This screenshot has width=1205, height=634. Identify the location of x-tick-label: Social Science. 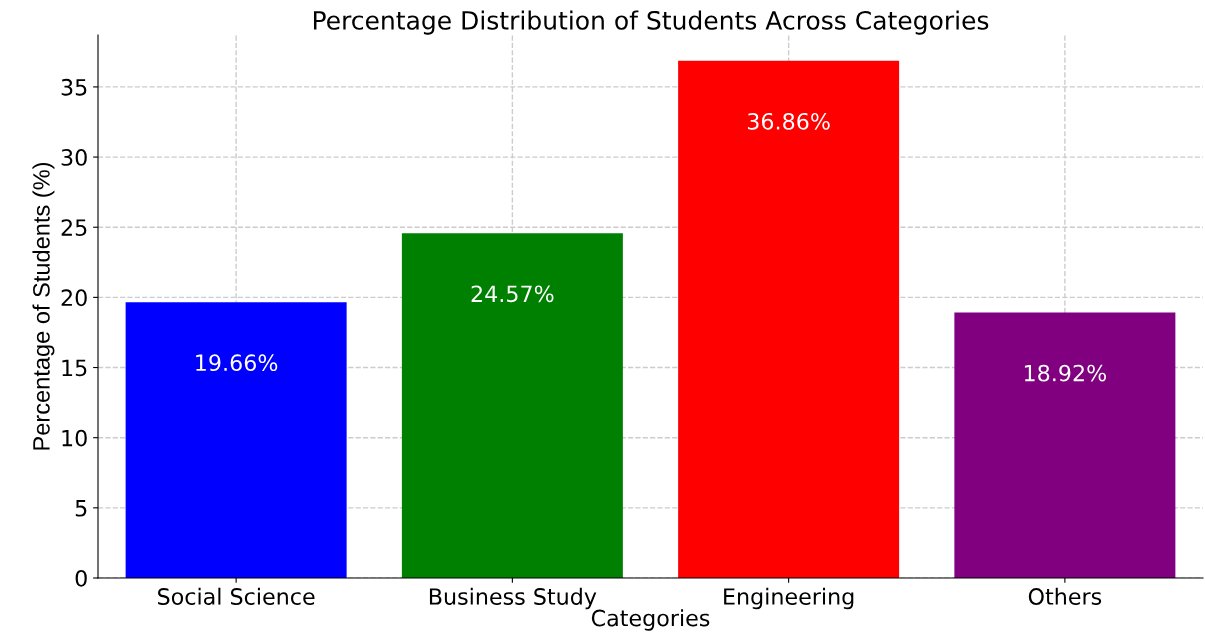
(236, 596).